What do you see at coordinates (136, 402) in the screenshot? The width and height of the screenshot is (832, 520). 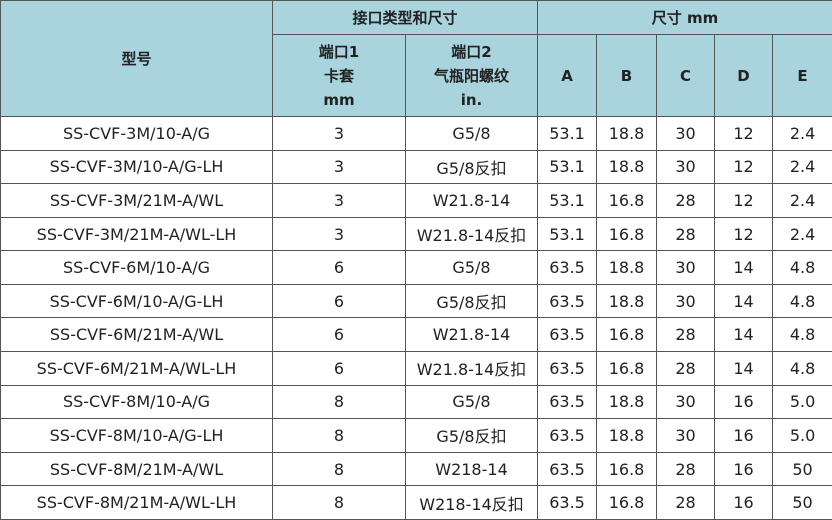 I see `table-cell: SS-CVF-8M/10-A/G` at bounding box center [136, 402].